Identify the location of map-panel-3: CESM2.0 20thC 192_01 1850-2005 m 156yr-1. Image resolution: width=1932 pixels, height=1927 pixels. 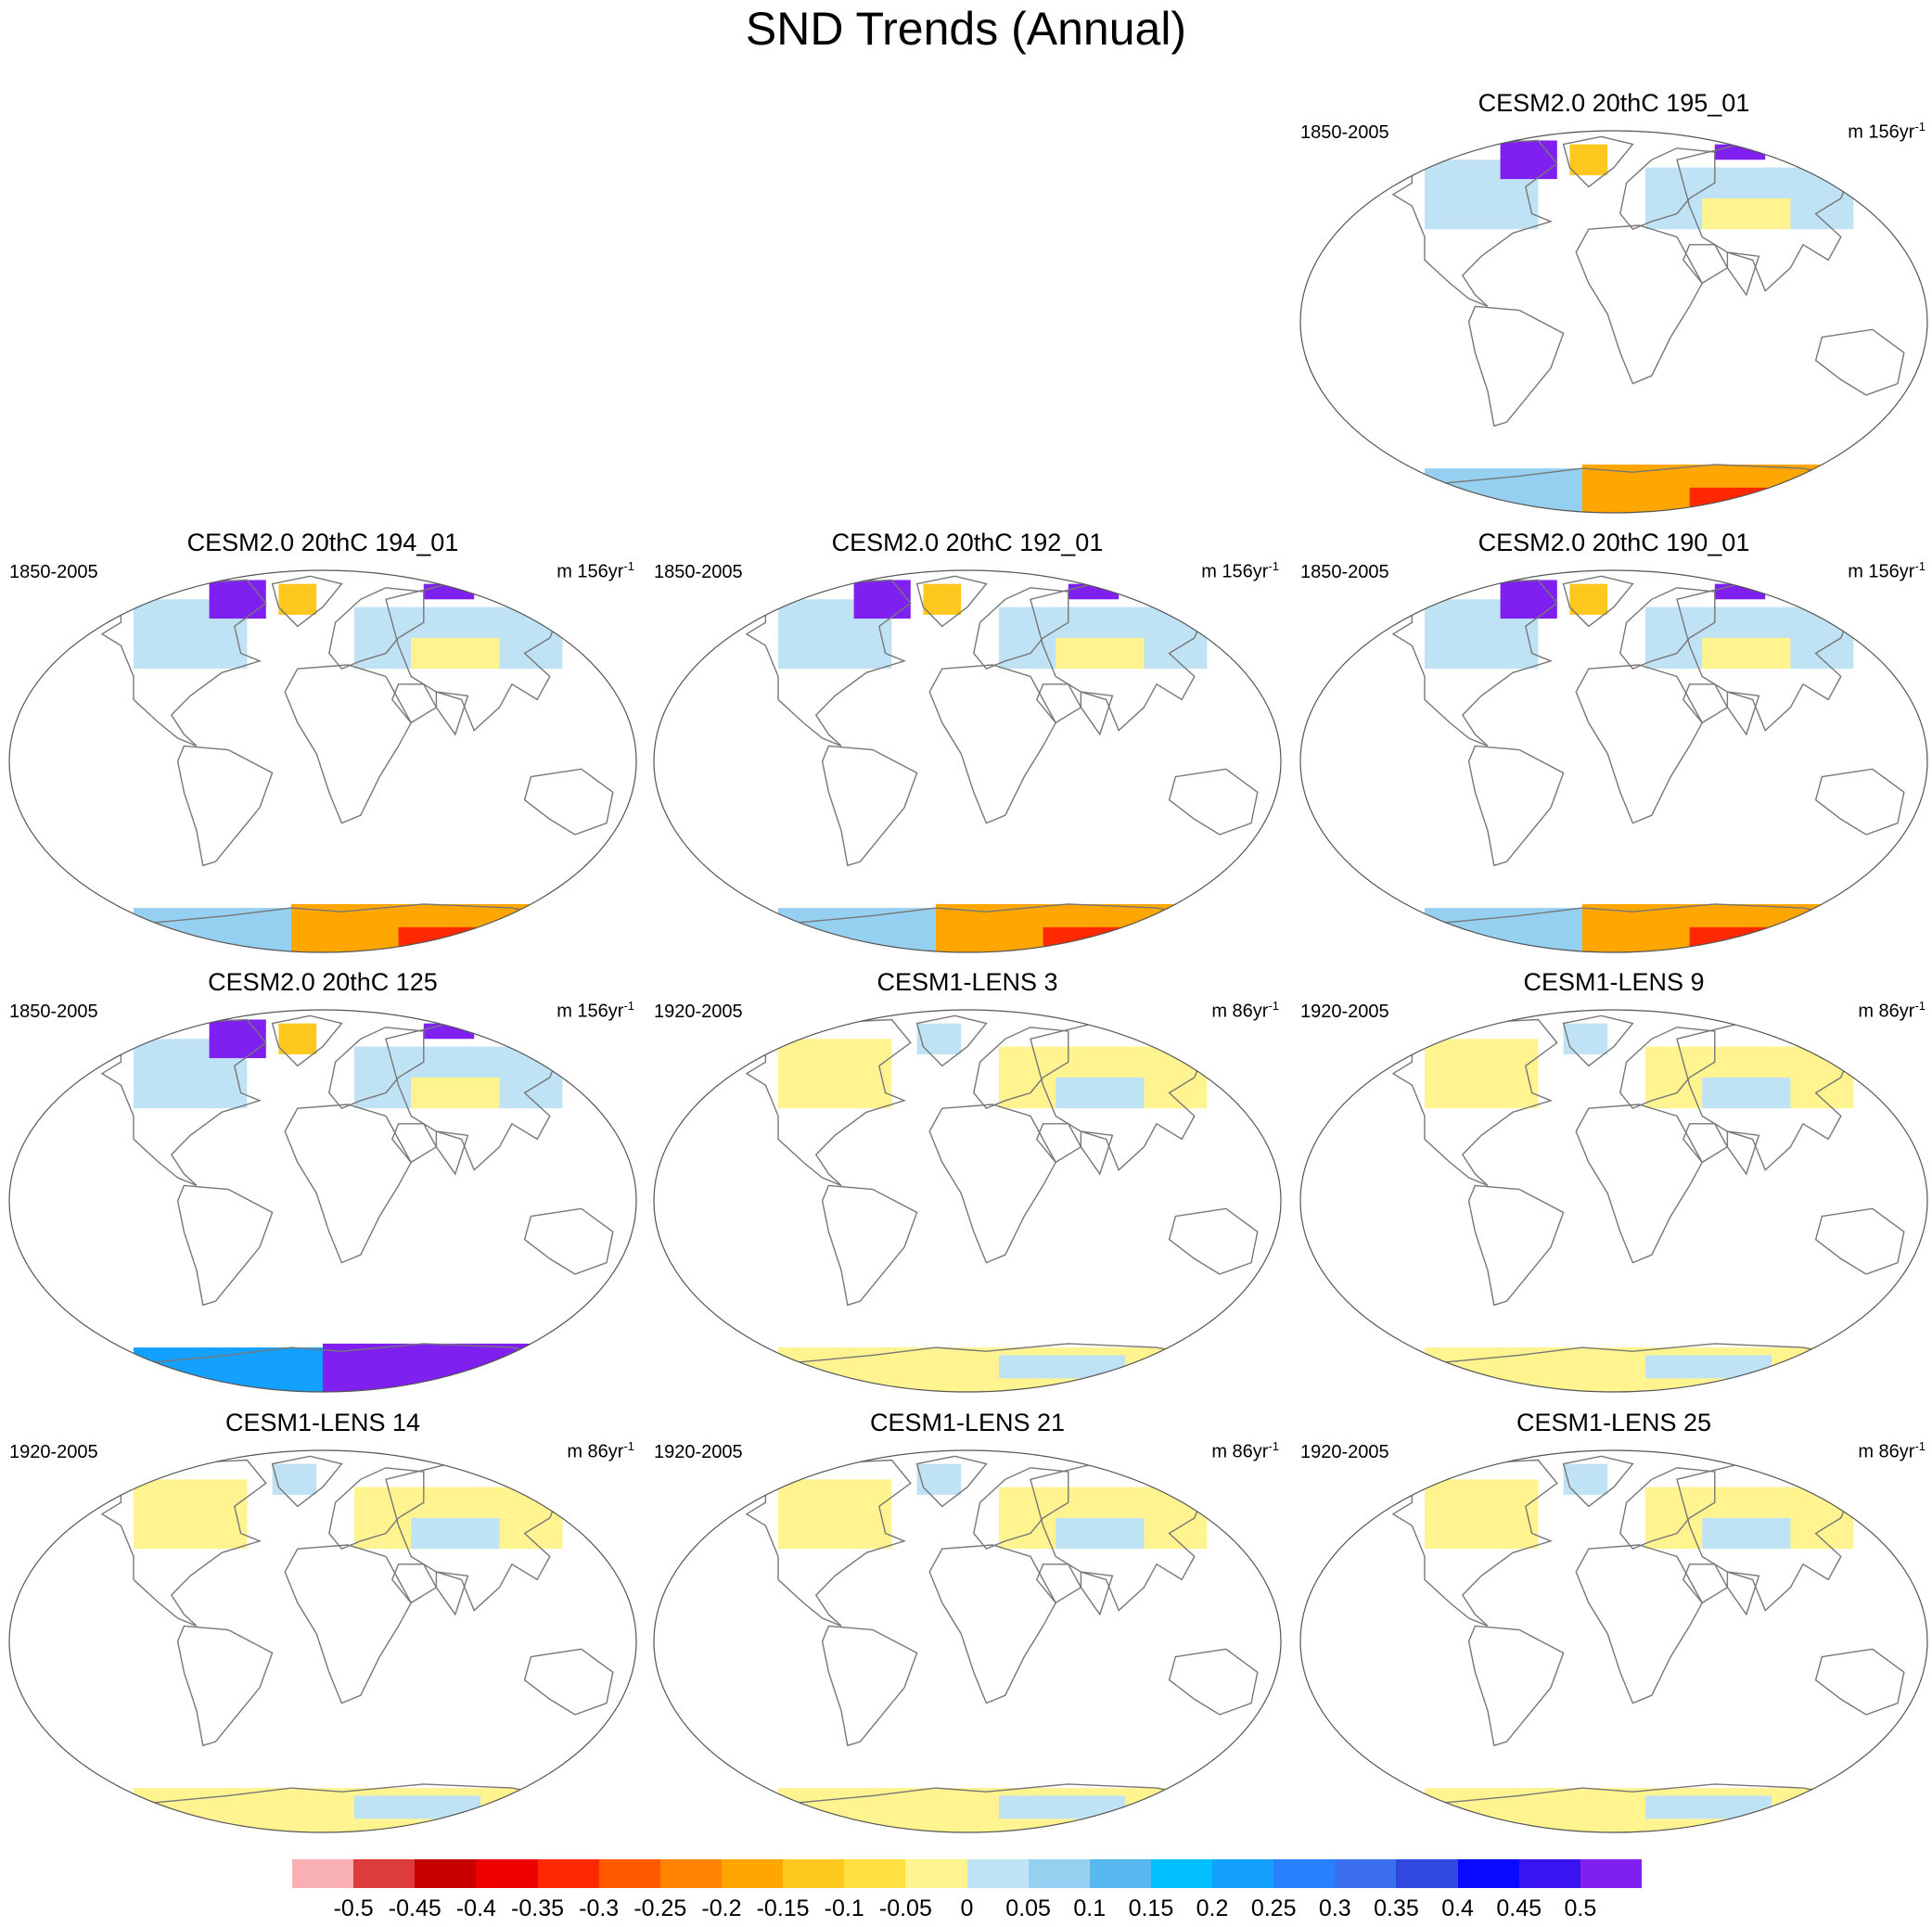
(967, 741).